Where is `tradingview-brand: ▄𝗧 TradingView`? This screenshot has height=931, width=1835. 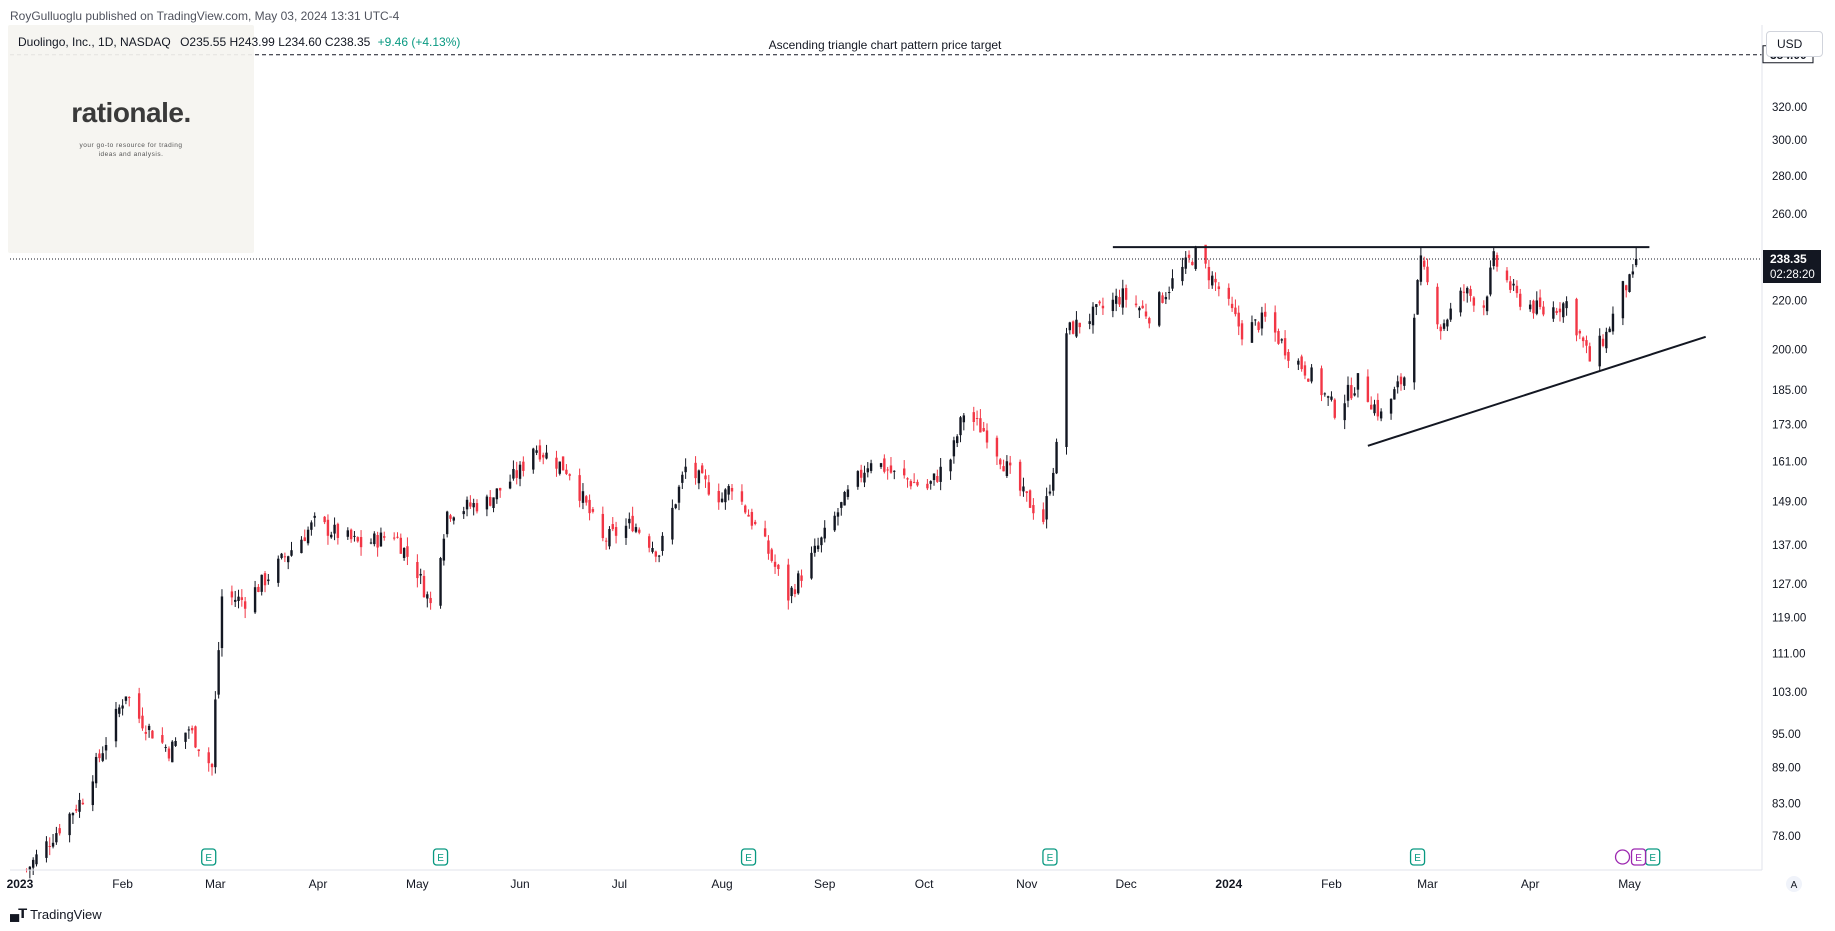
tradingview-brand: ▄𝗧 TradingView is located at coordinates (56, 914).